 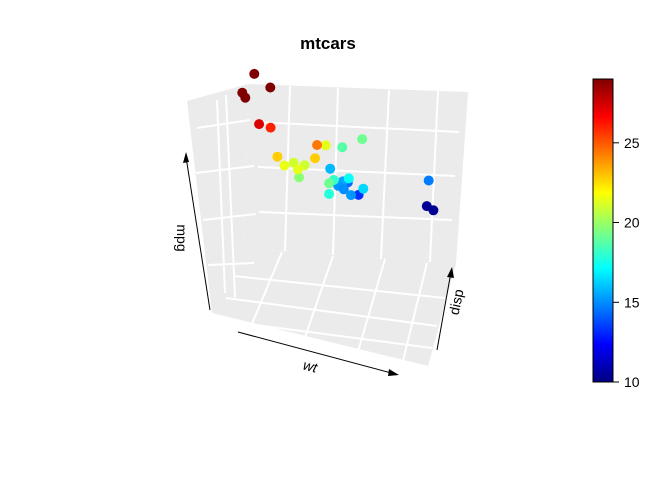 I want to click on x-axis-arrowhead, so click(x=393, y=372).